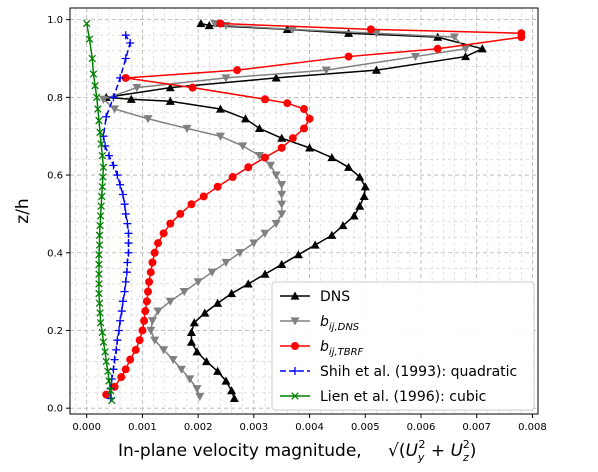 The height and width of the screenshot is (472, 598). Describe the element at coordinates (55, 253) in the screenshot. I see `y-tick-label: 0.4` at that location.